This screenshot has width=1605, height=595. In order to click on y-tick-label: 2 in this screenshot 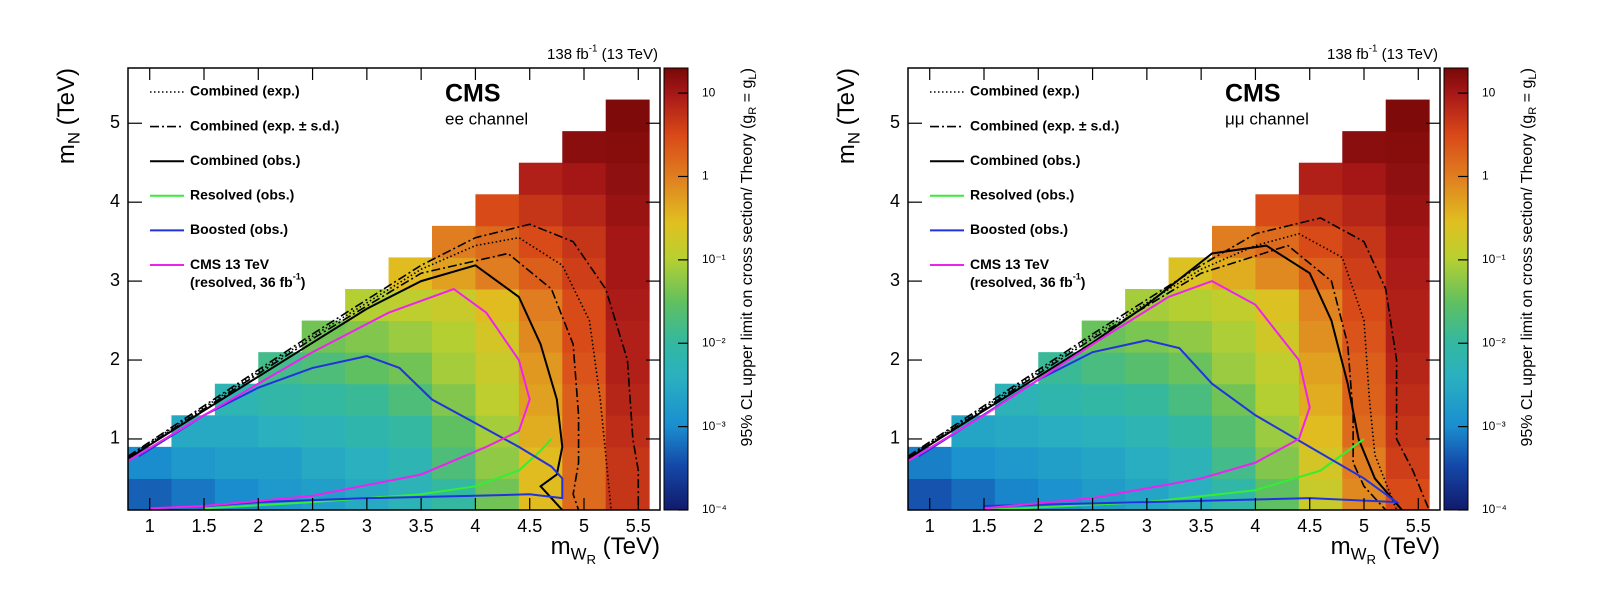, I will do `click(895, 359)`.